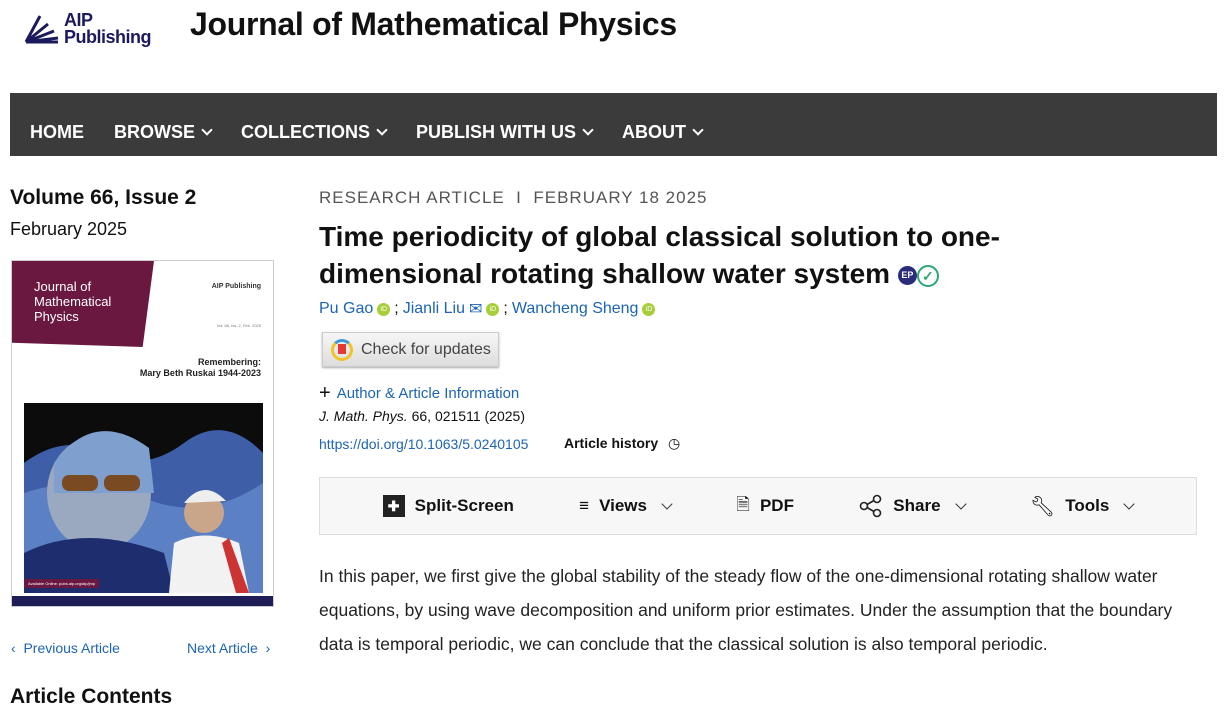 The width and height of the screenshot is (1224, 716). I want to click on crossmark-icon, so click(342, 349).